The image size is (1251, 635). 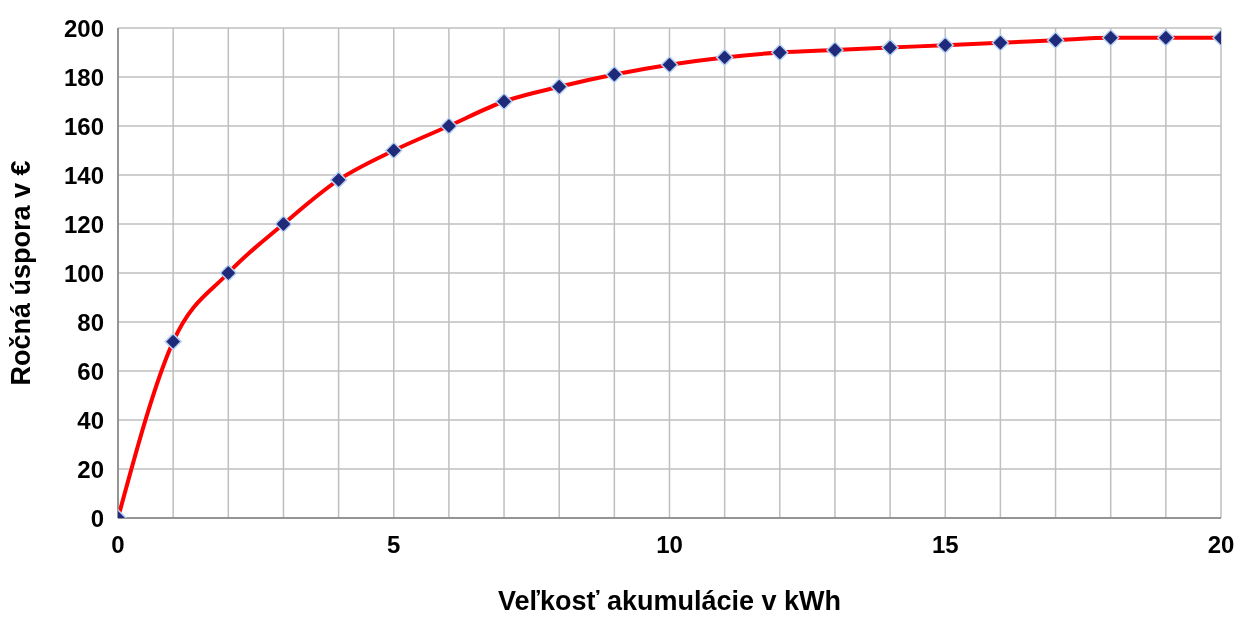 I want to click on y-tick-label: 60, so click(x=90, y=371).